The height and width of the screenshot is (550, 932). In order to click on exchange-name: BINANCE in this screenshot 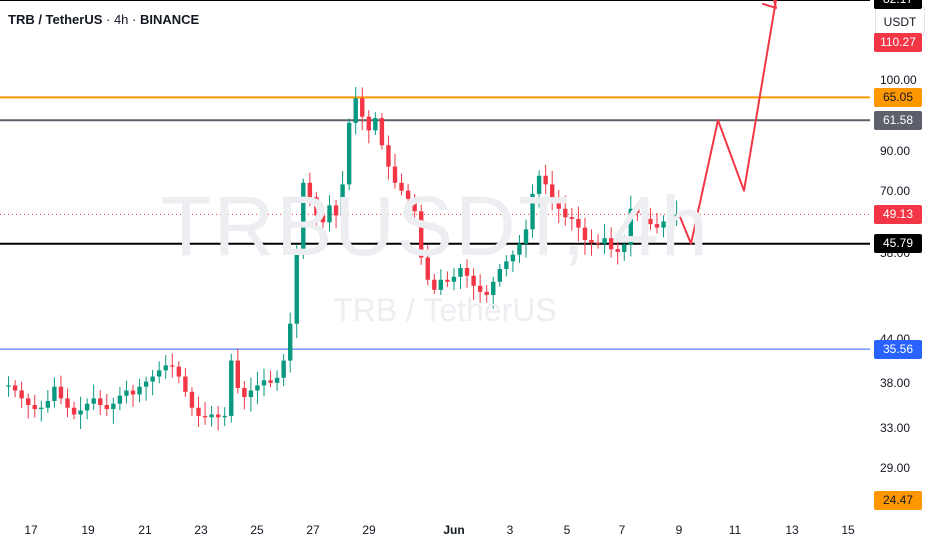, I will do `click(169, 19)`.